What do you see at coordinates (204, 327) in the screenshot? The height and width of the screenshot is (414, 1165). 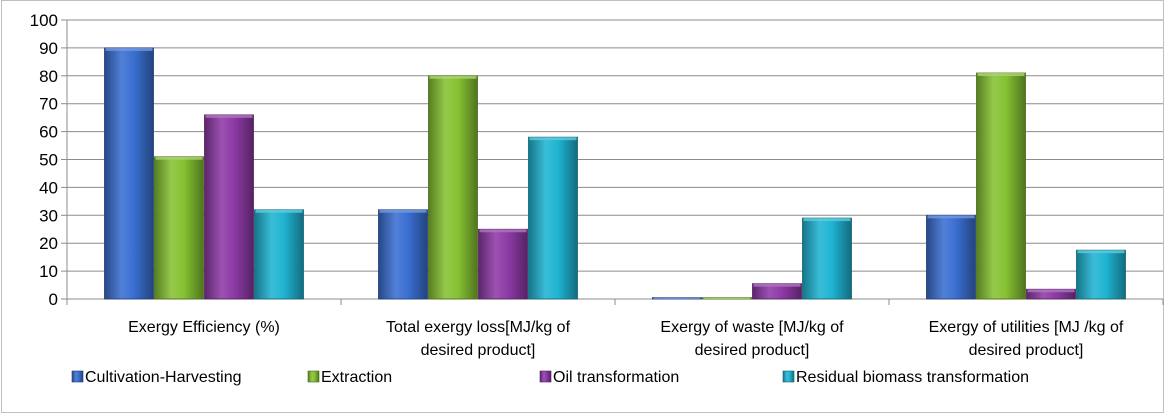 I see `category-label-0-line-0: Exergy Efficiency (%)` at bounding box center [204, 327].